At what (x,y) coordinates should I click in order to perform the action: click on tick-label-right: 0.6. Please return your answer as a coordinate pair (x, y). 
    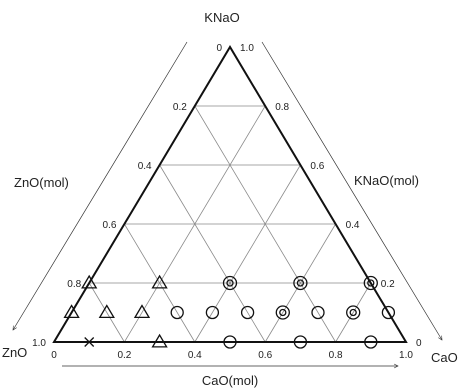
    Looking at the image, I should click on (317, 166).